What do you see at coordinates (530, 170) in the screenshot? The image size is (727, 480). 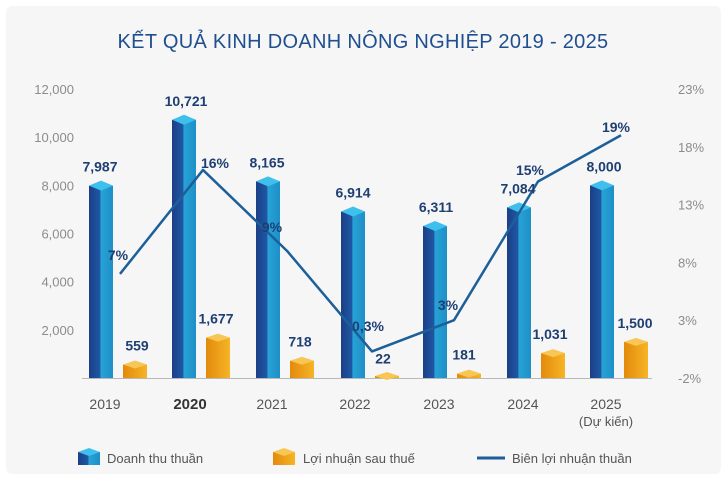 I see `margin-data-label: 15%` at bounding box center [530, 170].